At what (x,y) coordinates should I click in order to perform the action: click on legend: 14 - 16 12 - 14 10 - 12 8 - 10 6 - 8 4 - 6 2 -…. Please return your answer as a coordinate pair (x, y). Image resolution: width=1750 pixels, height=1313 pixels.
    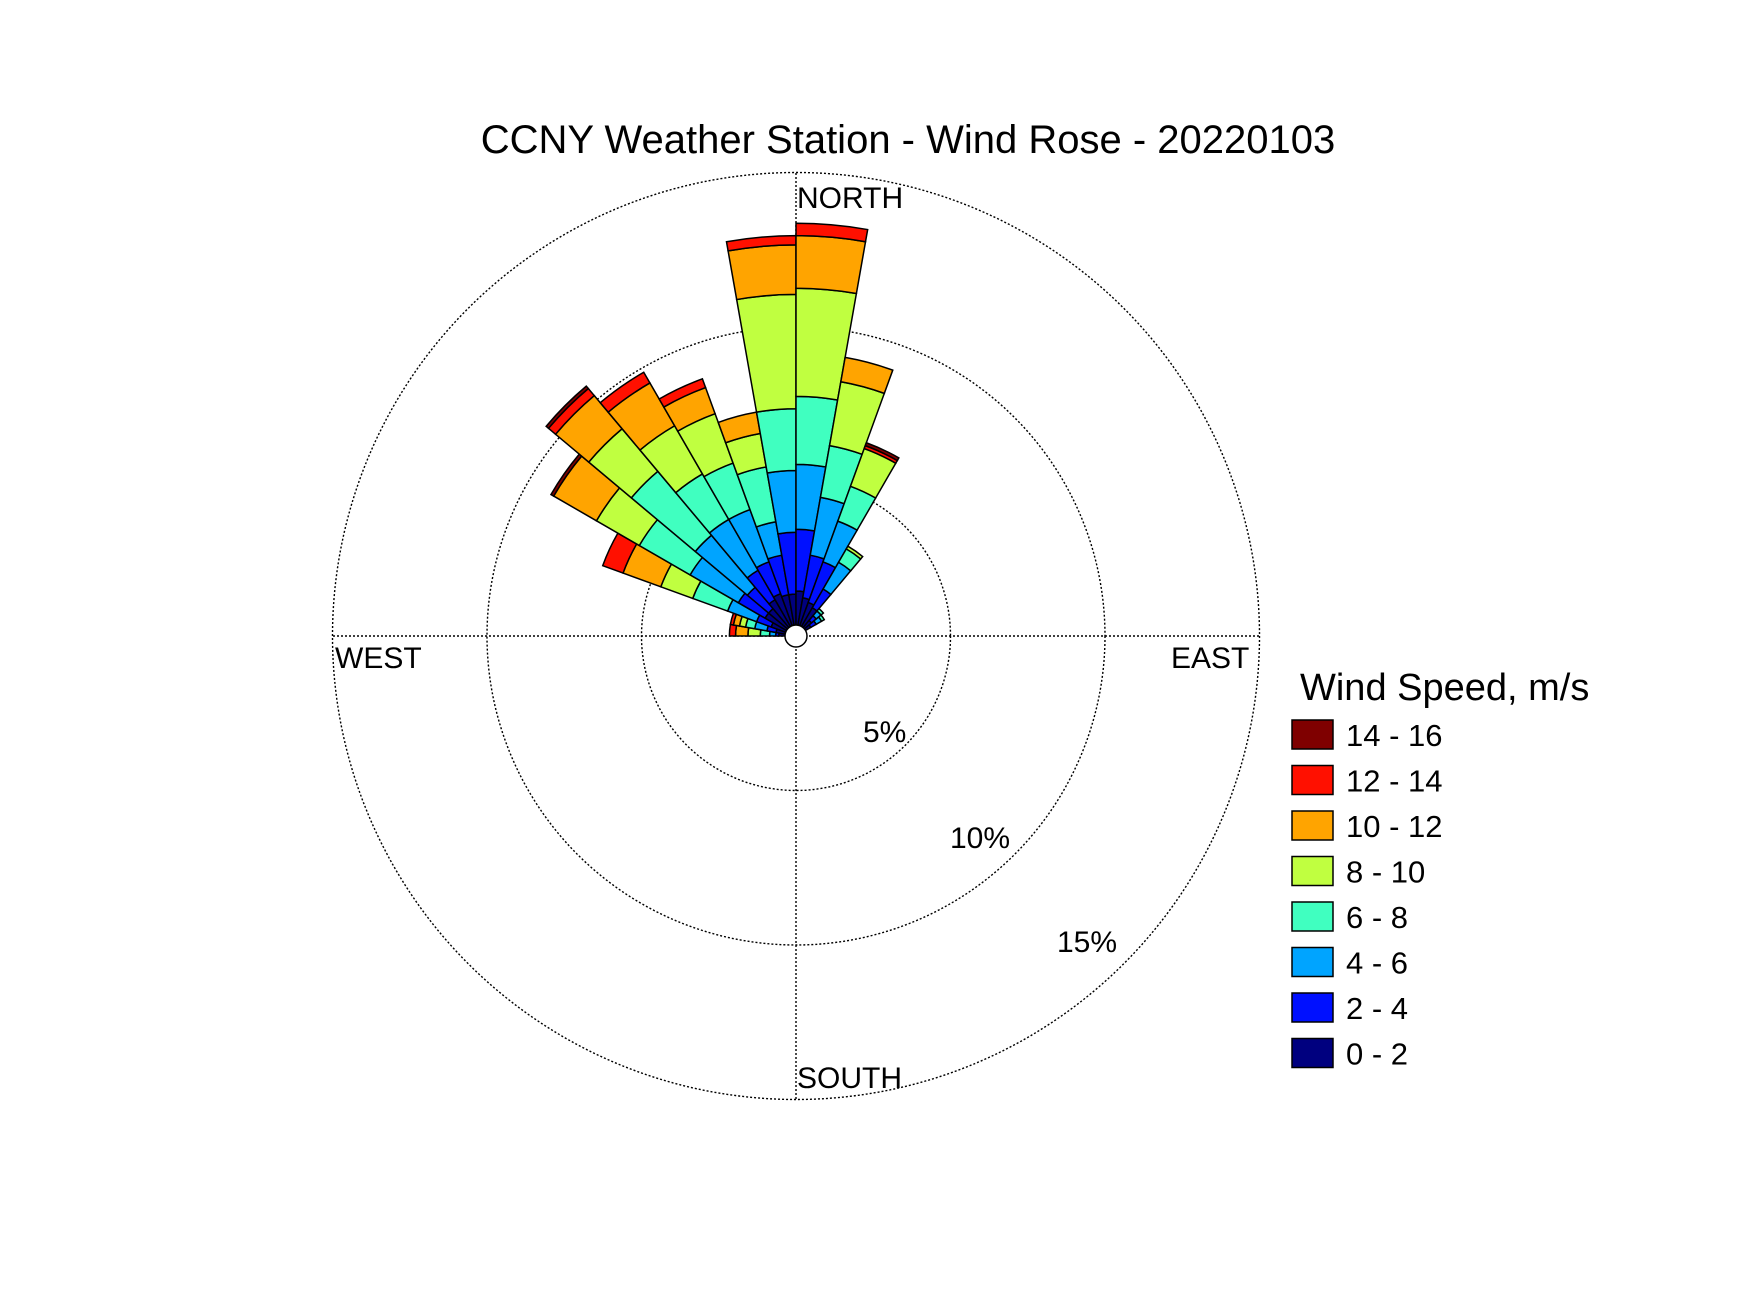
    Looking at the image, I should click on (1367, 895).